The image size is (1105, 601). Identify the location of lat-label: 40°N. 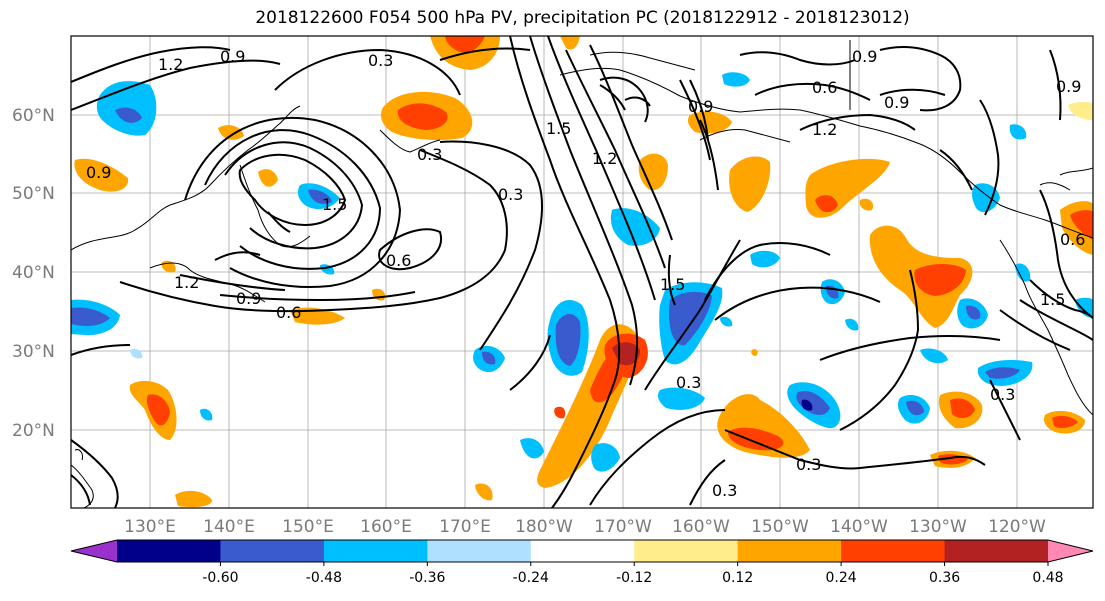
(33, 273).